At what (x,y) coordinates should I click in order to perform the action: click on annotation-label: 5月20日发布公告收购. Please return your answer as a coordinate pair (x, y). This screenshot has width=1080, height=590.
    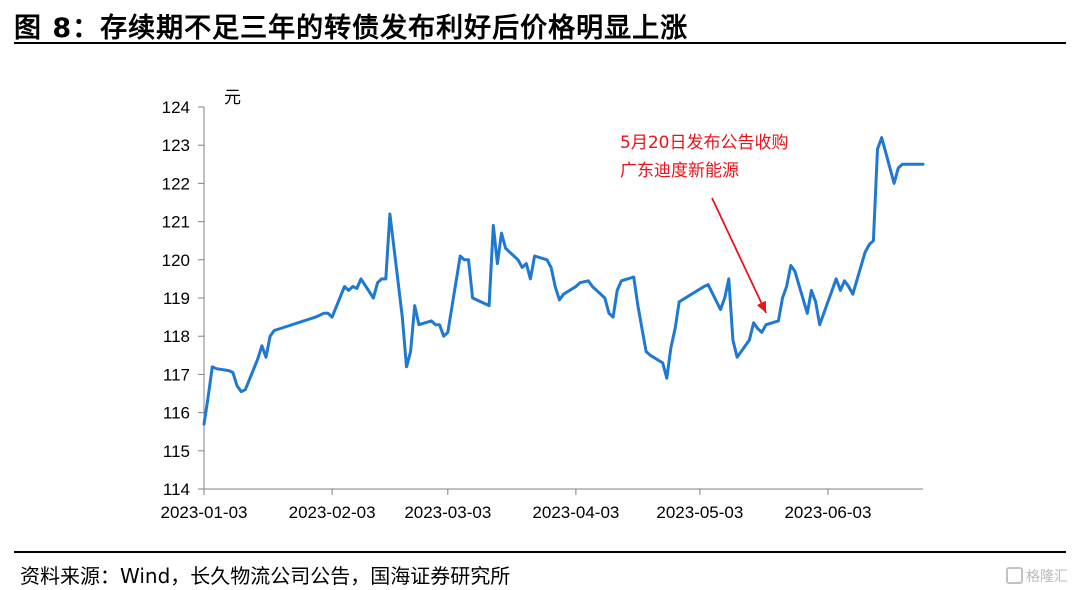
    Looking at the image, I should click on (704, 143).